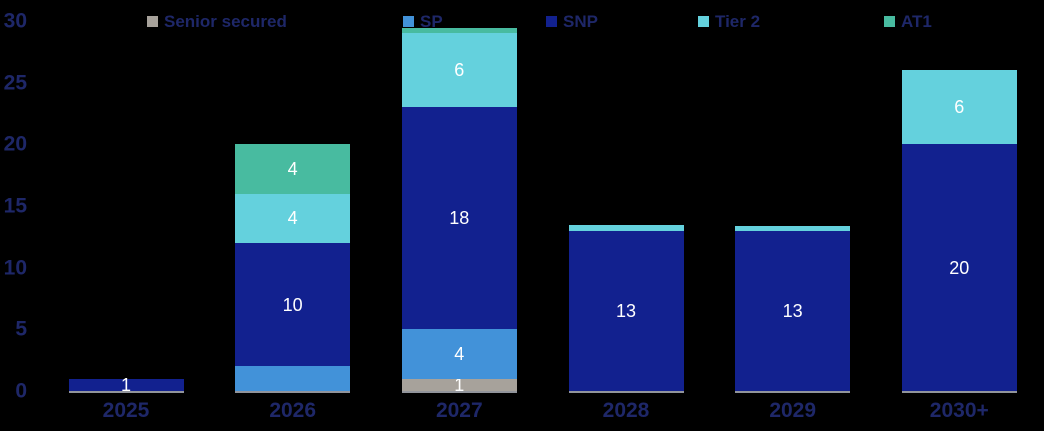 This screenshot has width=1044, height=431. I want to click on bar-segment-2030+-tier-2: 6, so click(959, 107).